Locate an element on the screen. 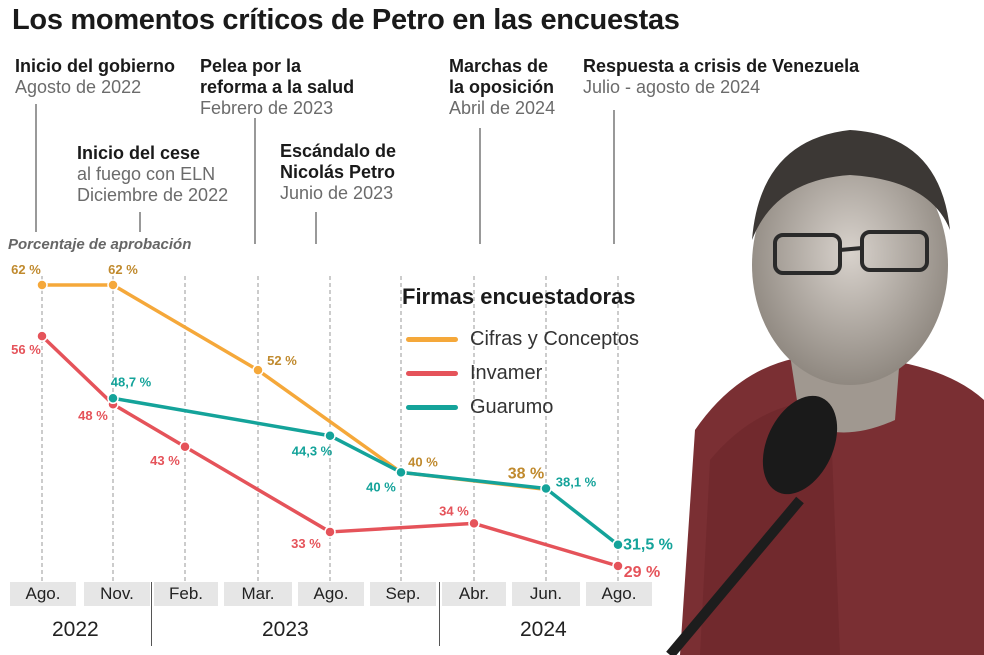 Image resolution: width=984 pixels, height=655 pixels. x-tick-label: Sep. is located at coordinates (403, 594).